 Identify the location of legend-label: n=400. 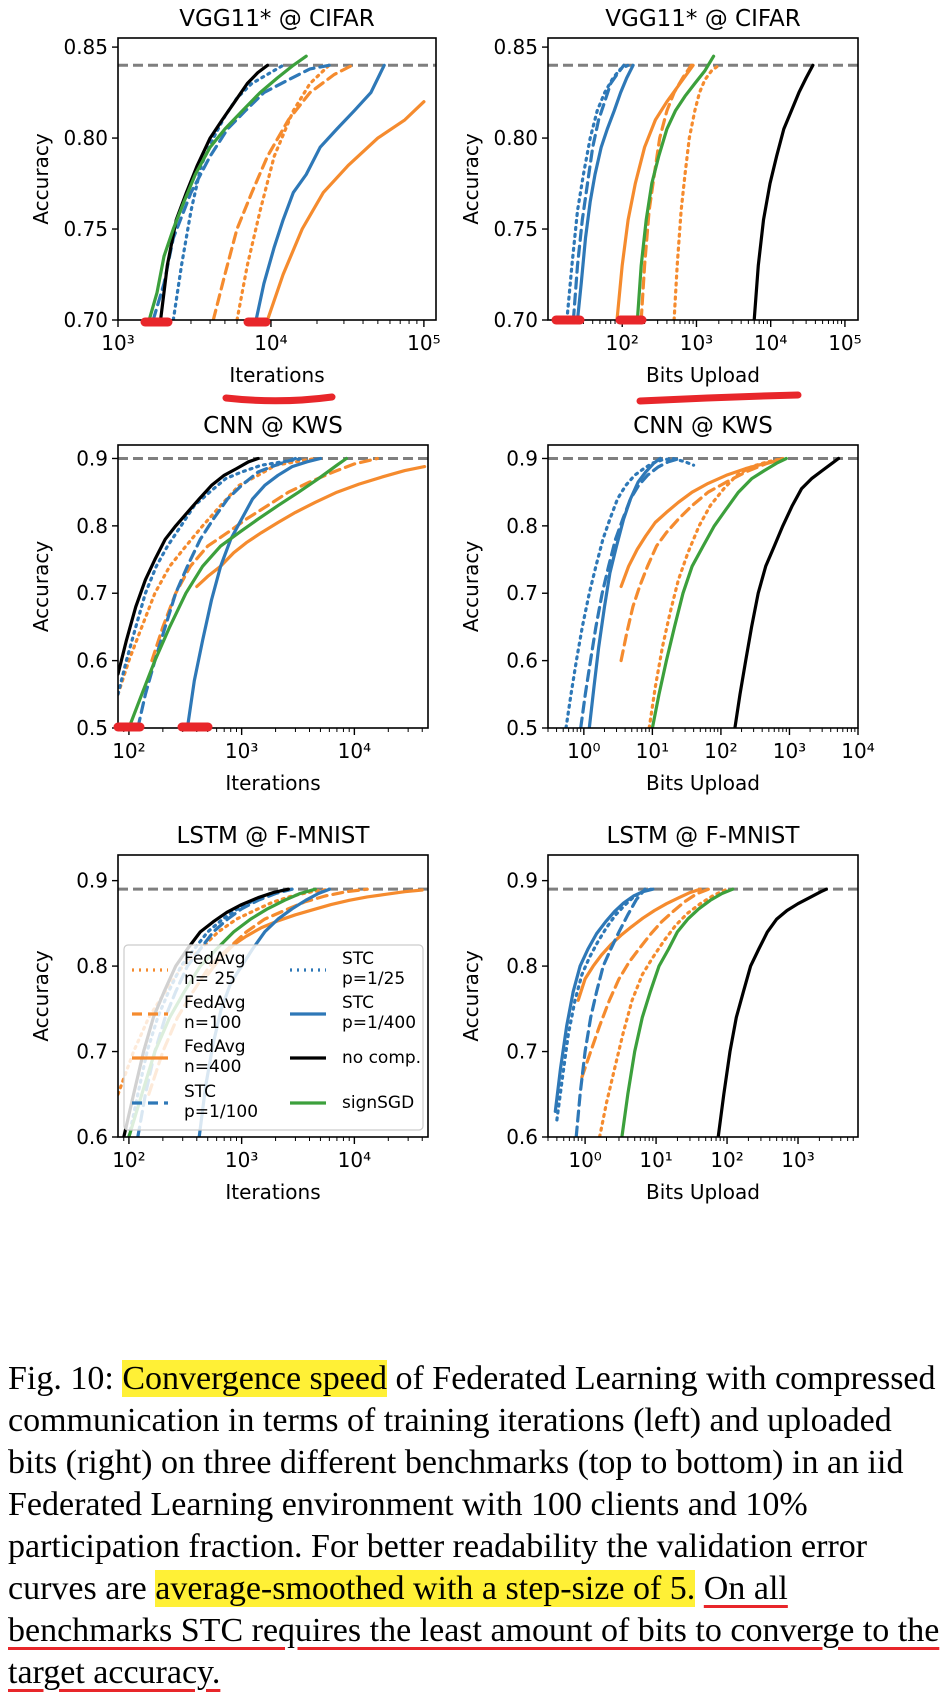
(212, 1067).